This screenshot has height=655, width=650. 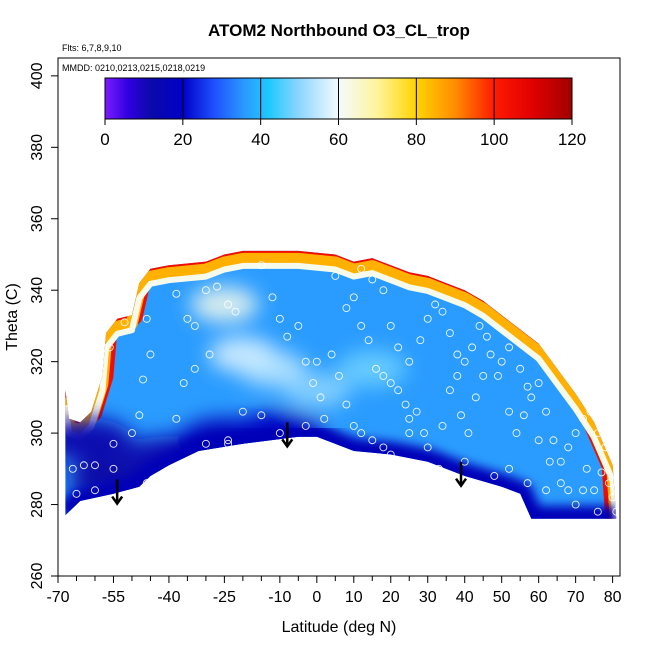 I want to click on y-tick-label: 400, so click(x=37, y=75).